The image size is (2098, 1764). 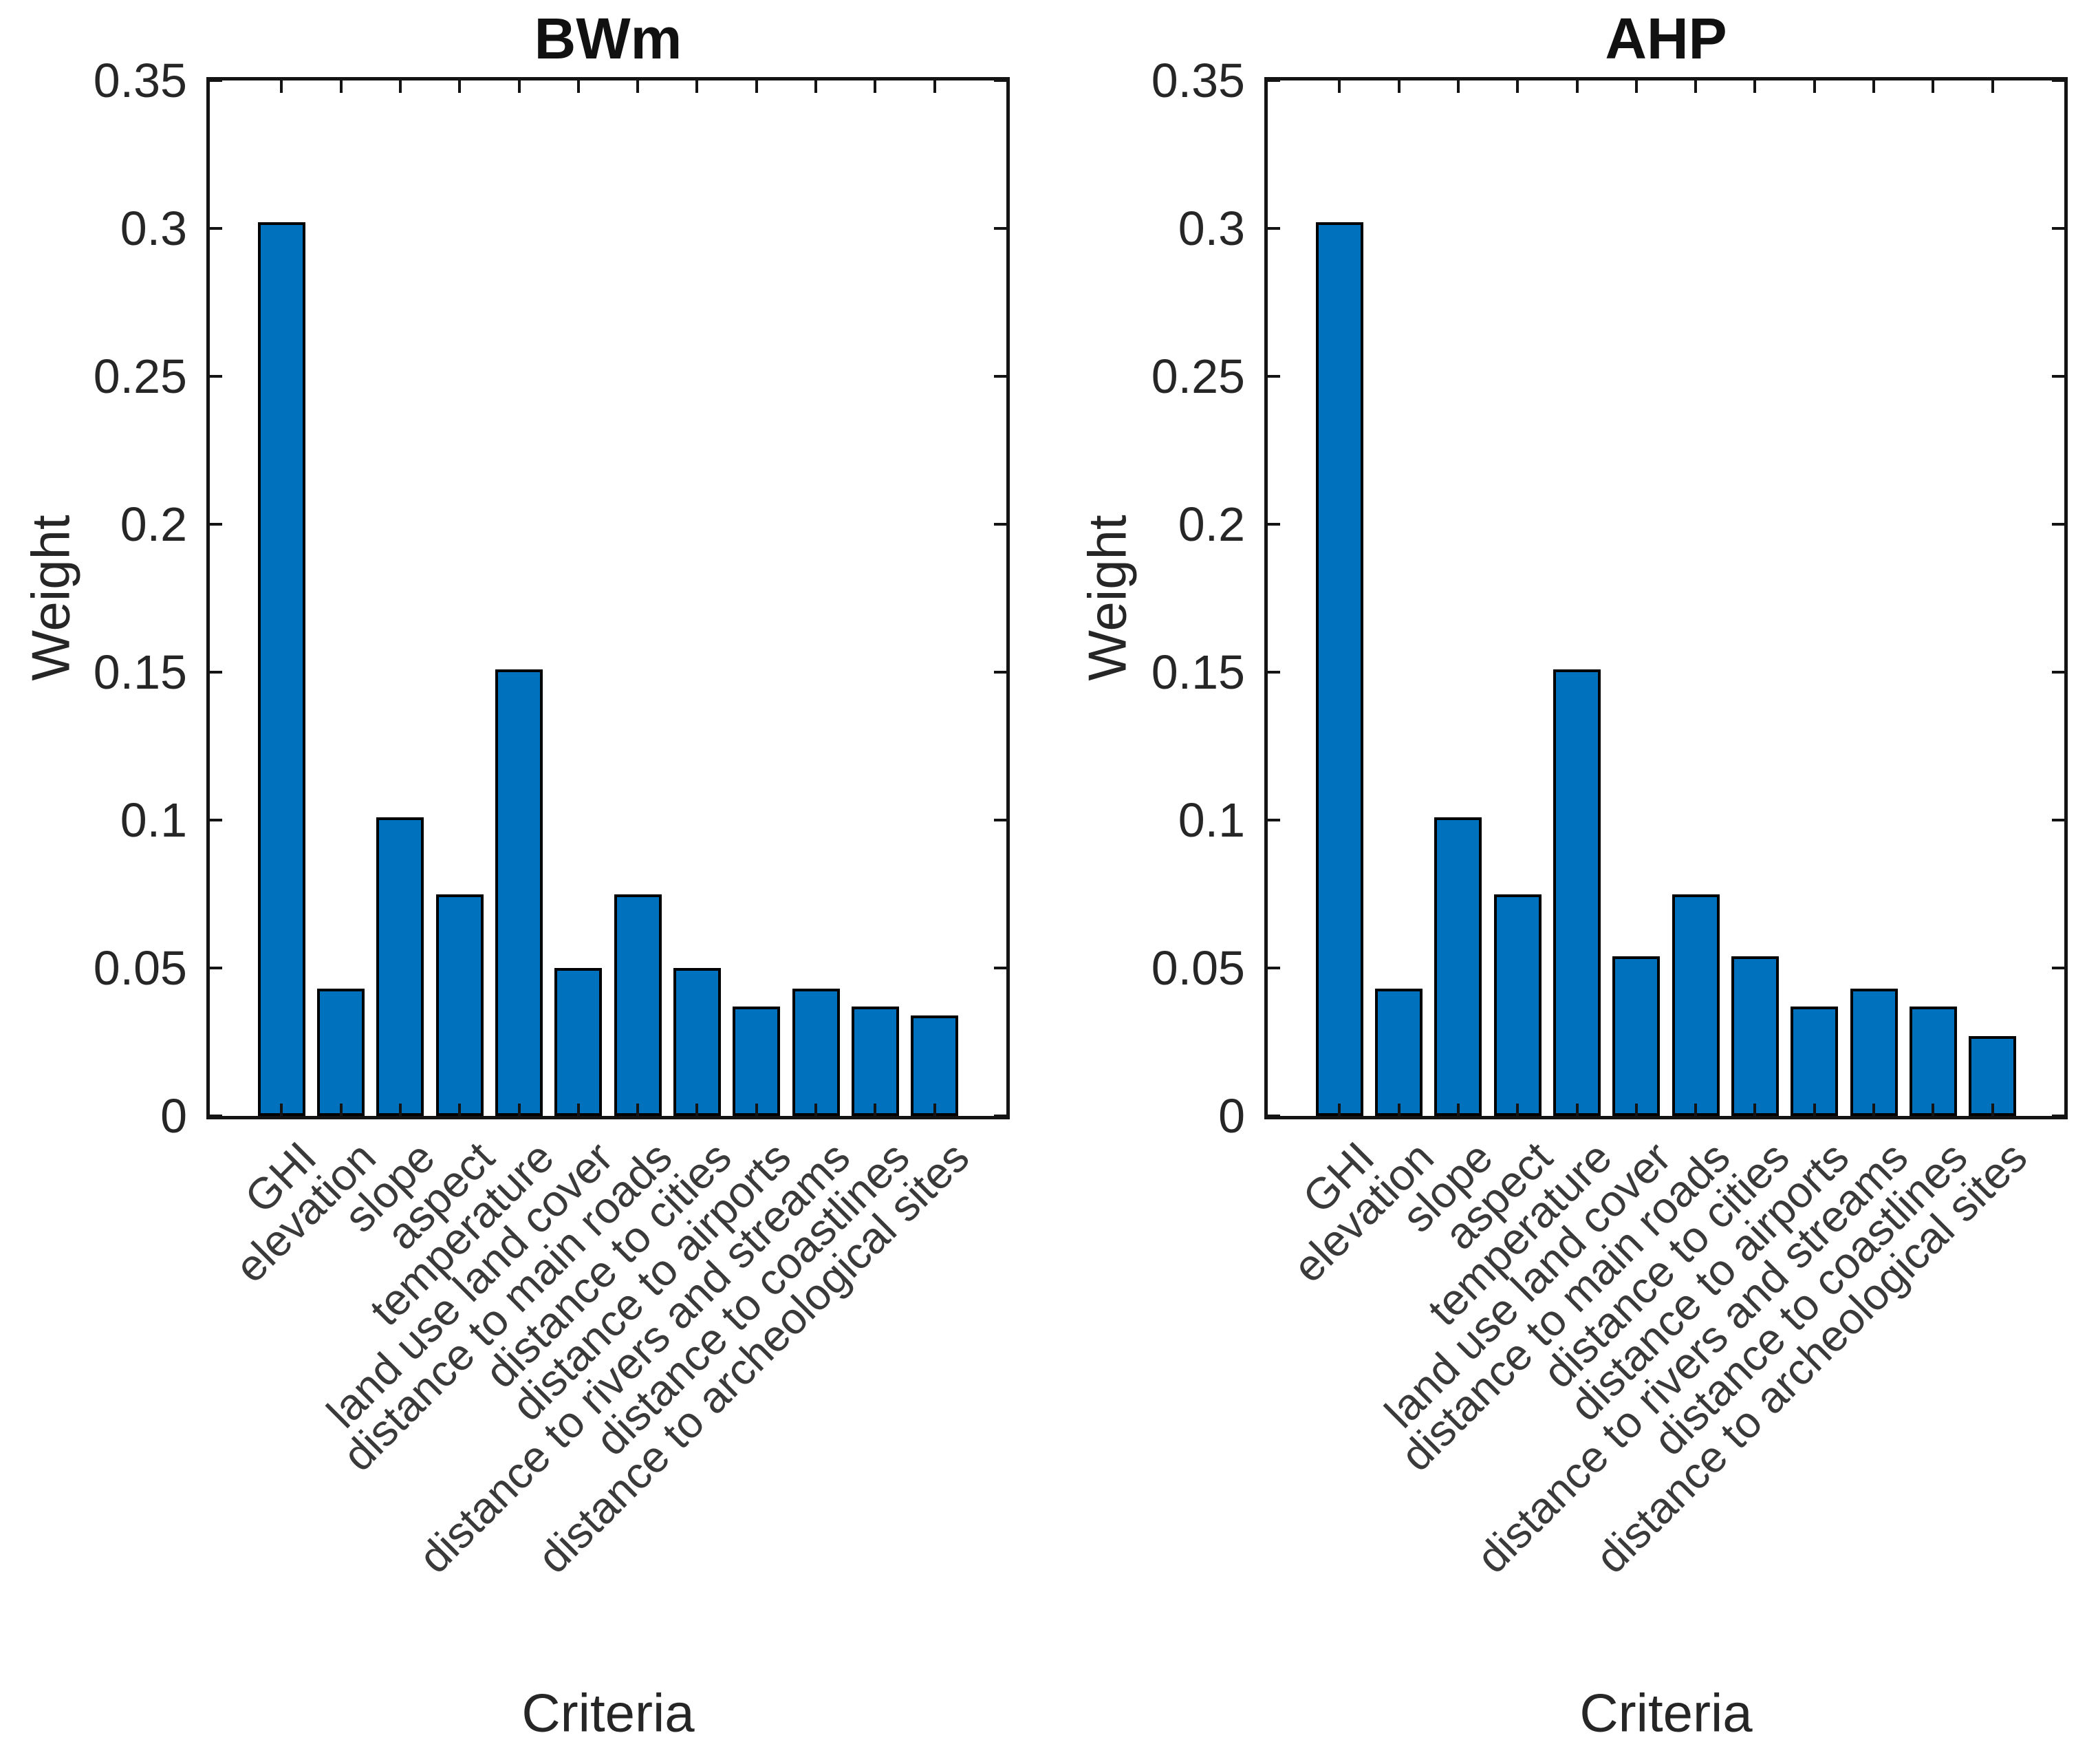 I want to click on y-axis-label-weight: Weight, so click(x=51, y=598).